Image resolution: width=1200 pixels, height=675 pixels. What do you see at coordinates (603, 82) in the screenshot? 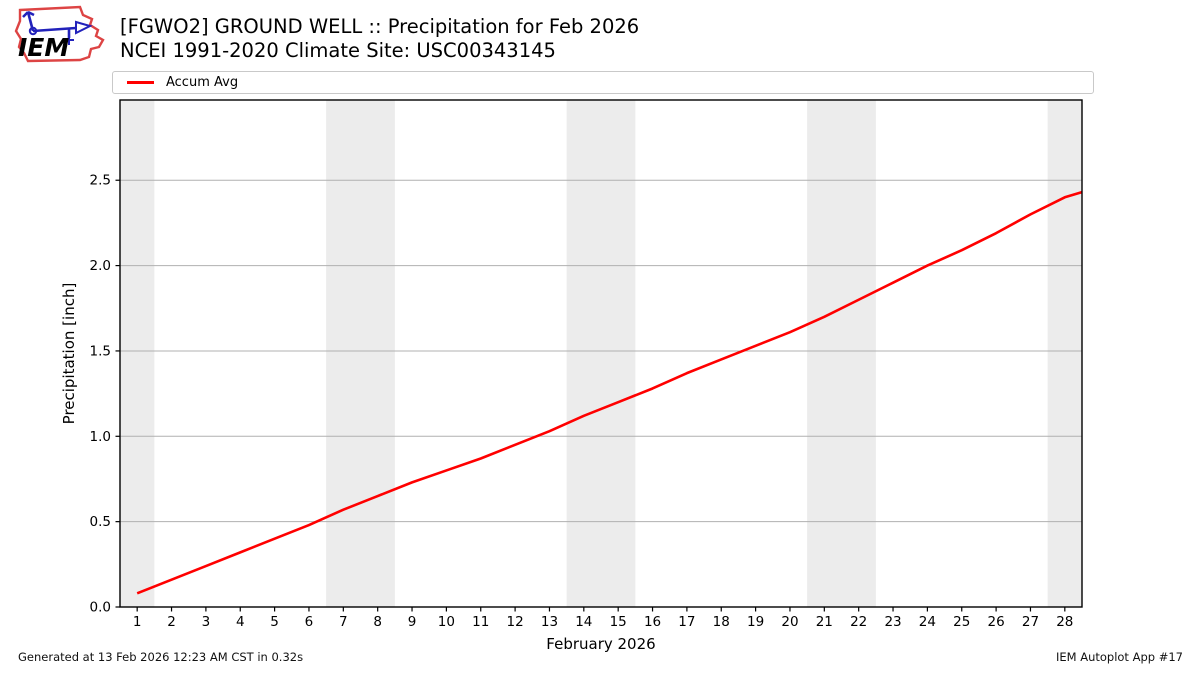
I see `chart-legend: Accum Avg` at bounding box center [603, 82].